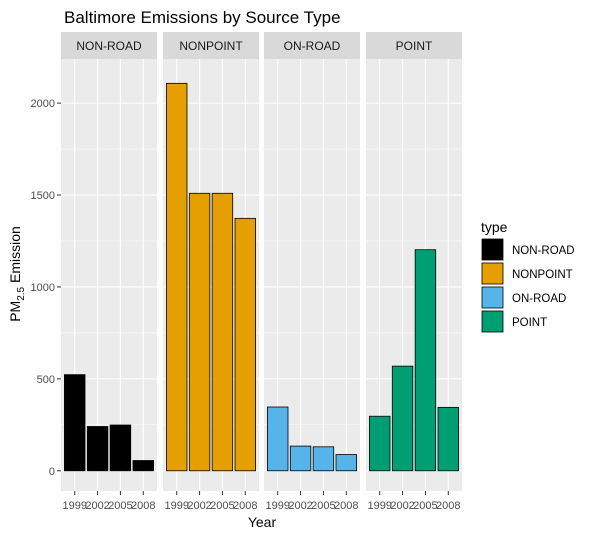  I want to click on bar-on-road-2002, so click(300, 458).